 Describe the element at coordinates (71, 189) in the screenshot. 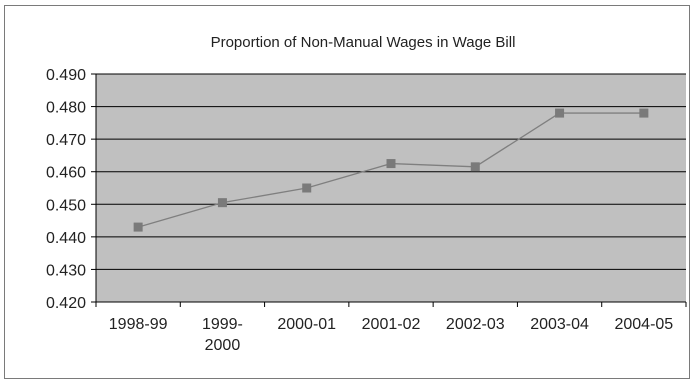

I see `y-axis-ticks: 0.490 0.480 0.470 0.460 0.450 0.440 0.430 0.420` at that location.